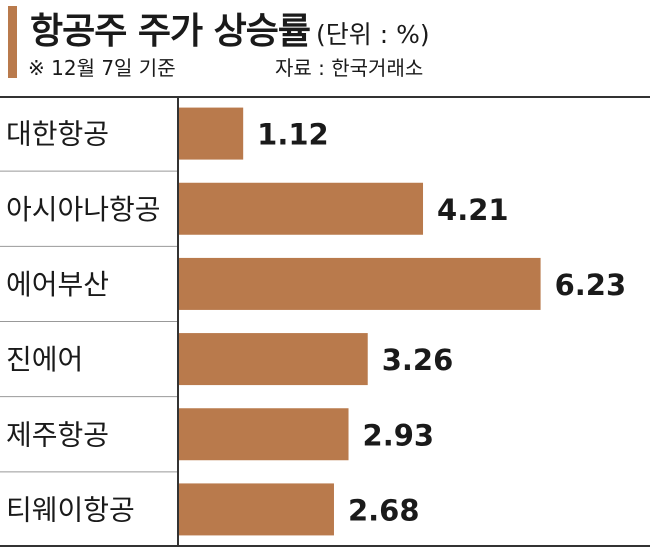 This screenshot has height=547, width=650. I want to click on value-label: 1.12, so click(293, 135).